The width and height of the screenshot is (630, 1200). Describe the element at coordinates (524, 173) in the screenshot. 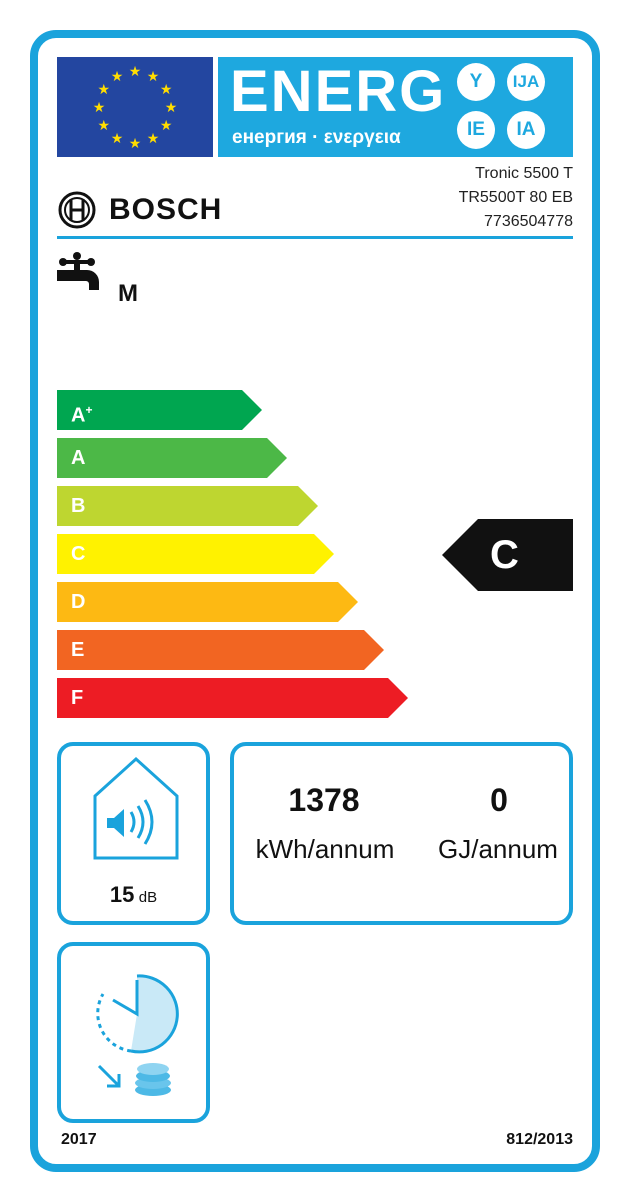

I see `model-name: Tronic 5500 T` at that location.